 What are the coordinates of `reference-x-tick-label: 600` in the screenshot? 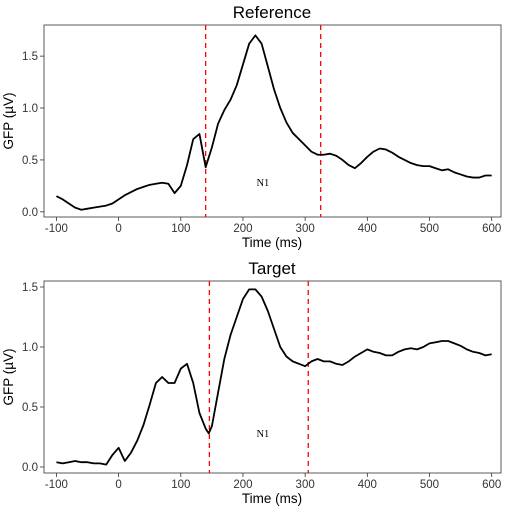 It's located at (491, 229).